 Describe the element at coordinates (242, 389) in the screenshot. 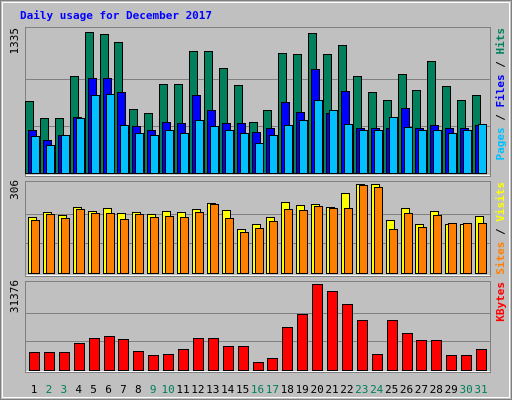

I see `x-tick-label: 15` at that location.